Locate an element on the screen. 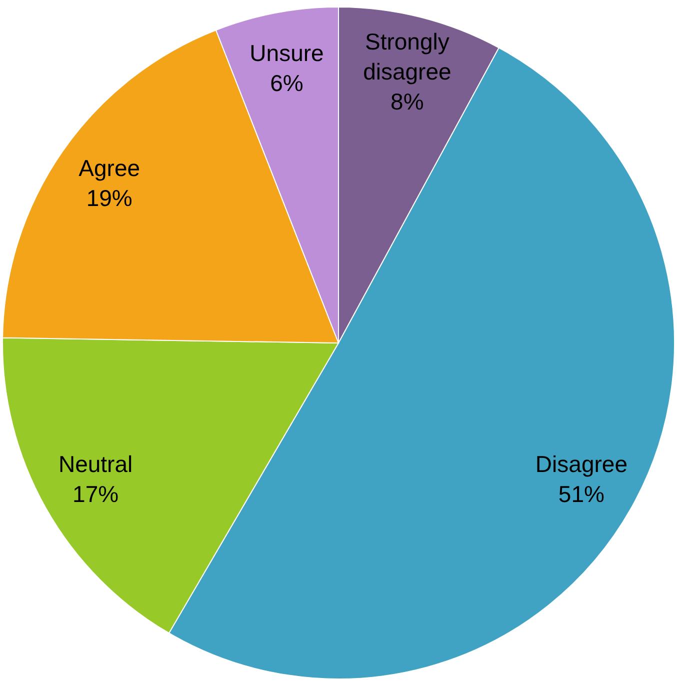 This screenshot has height=686, width=677. data-label: 6% is located at coordinates (287, 83).